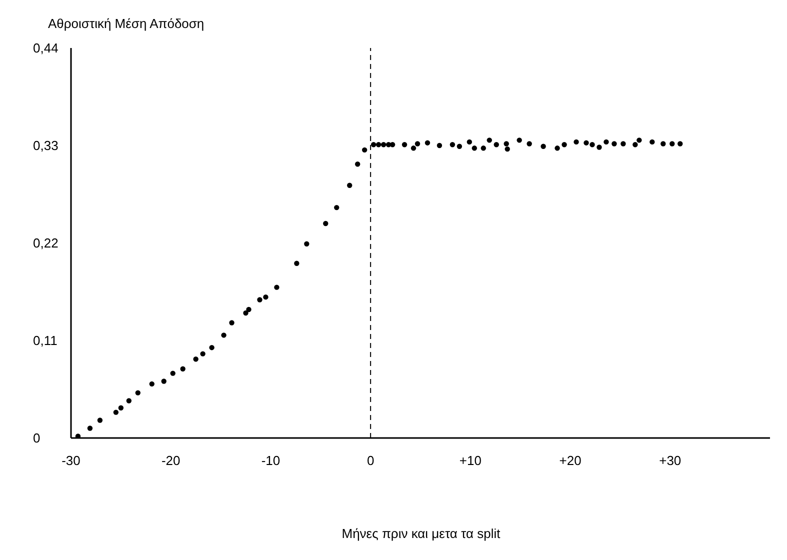 The width and height of the screenshot is (787, 560). I want to click on x-tick-label: -30, so click(71, 460).